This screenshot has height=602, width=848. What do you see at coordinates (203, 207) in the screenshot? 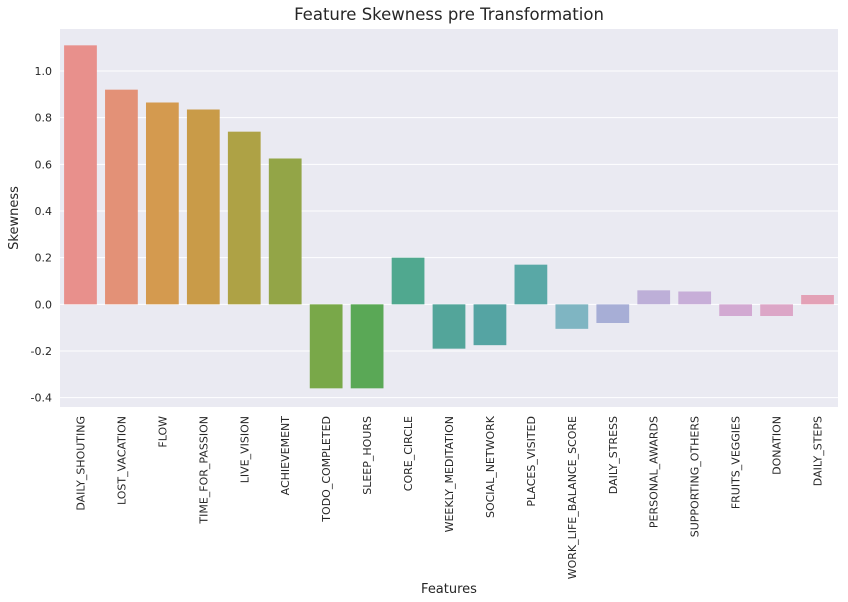
I see `bar-time-for-passion` at bounding box center [203, 207].